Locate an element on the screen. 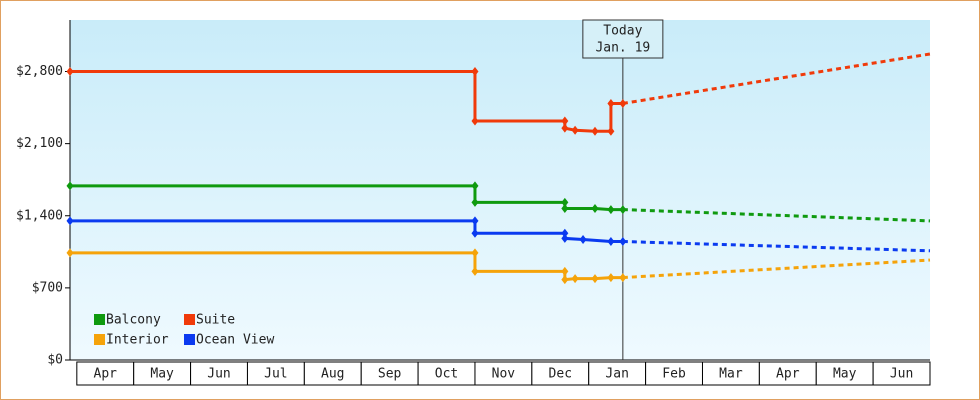 This screenshot has height=400, width=980. y-tick-label: $0 is located at coordinates (55, 360).